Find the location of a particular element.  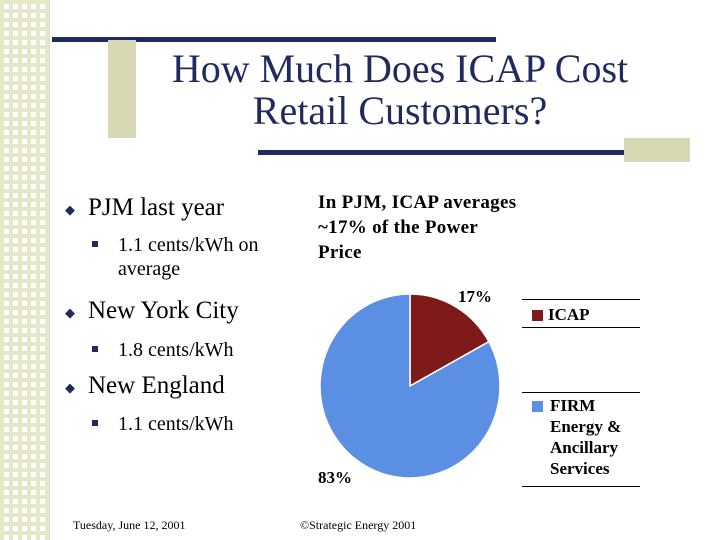

pie-chart is located at coordinates (410, 386).